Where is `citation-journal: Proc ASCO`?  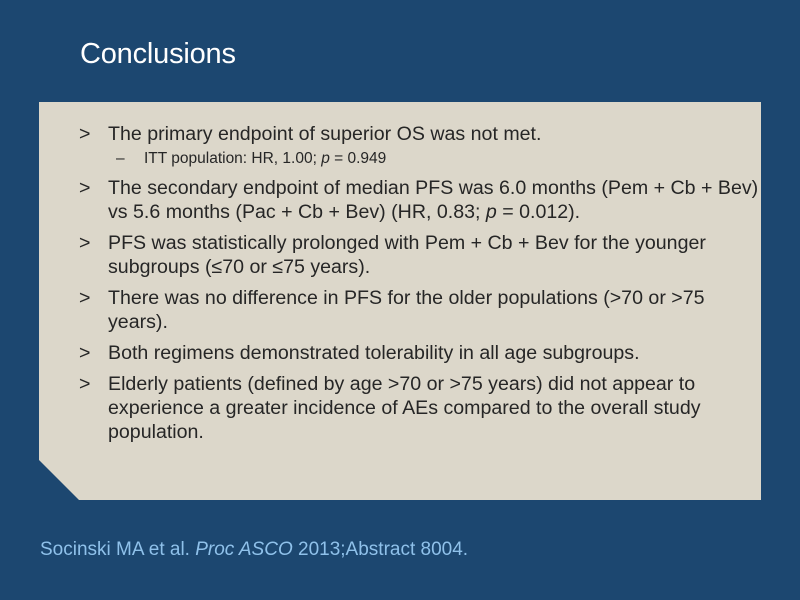 citation-journal: Proc ASCO is located at coordinates (244, 549).